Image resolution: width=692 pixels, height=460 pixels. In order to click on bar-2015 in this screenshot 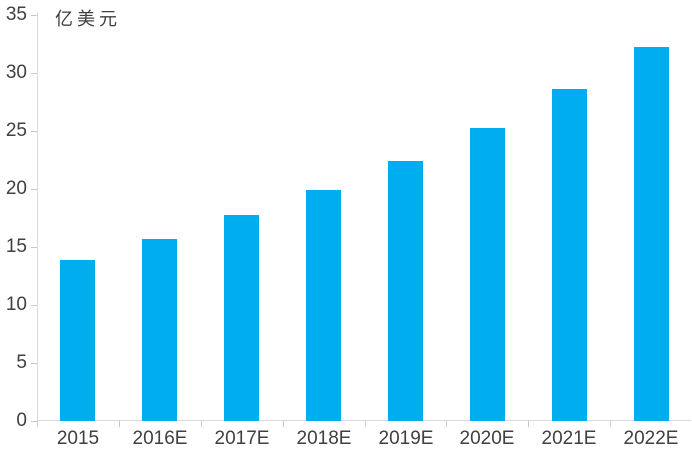, I will do `click(77, 340)`.